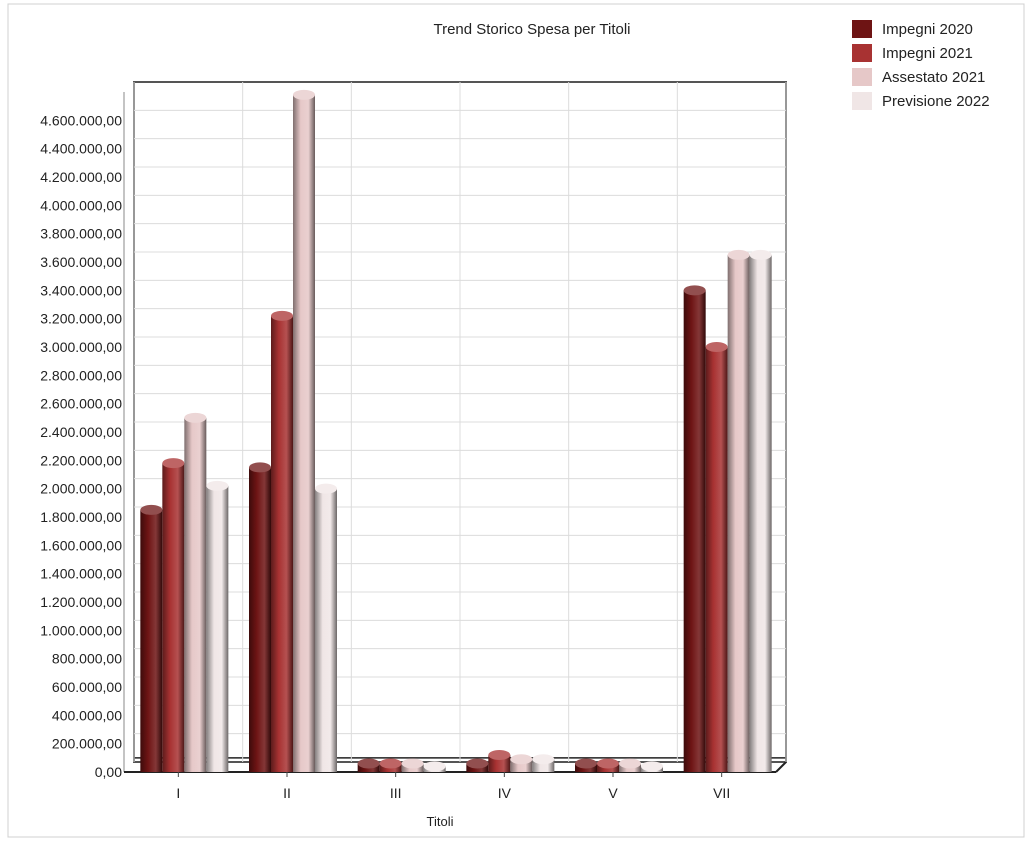 The image size is (1032, 846). I want to click on y-tick-label: 600.000,00, so click(87, 687).